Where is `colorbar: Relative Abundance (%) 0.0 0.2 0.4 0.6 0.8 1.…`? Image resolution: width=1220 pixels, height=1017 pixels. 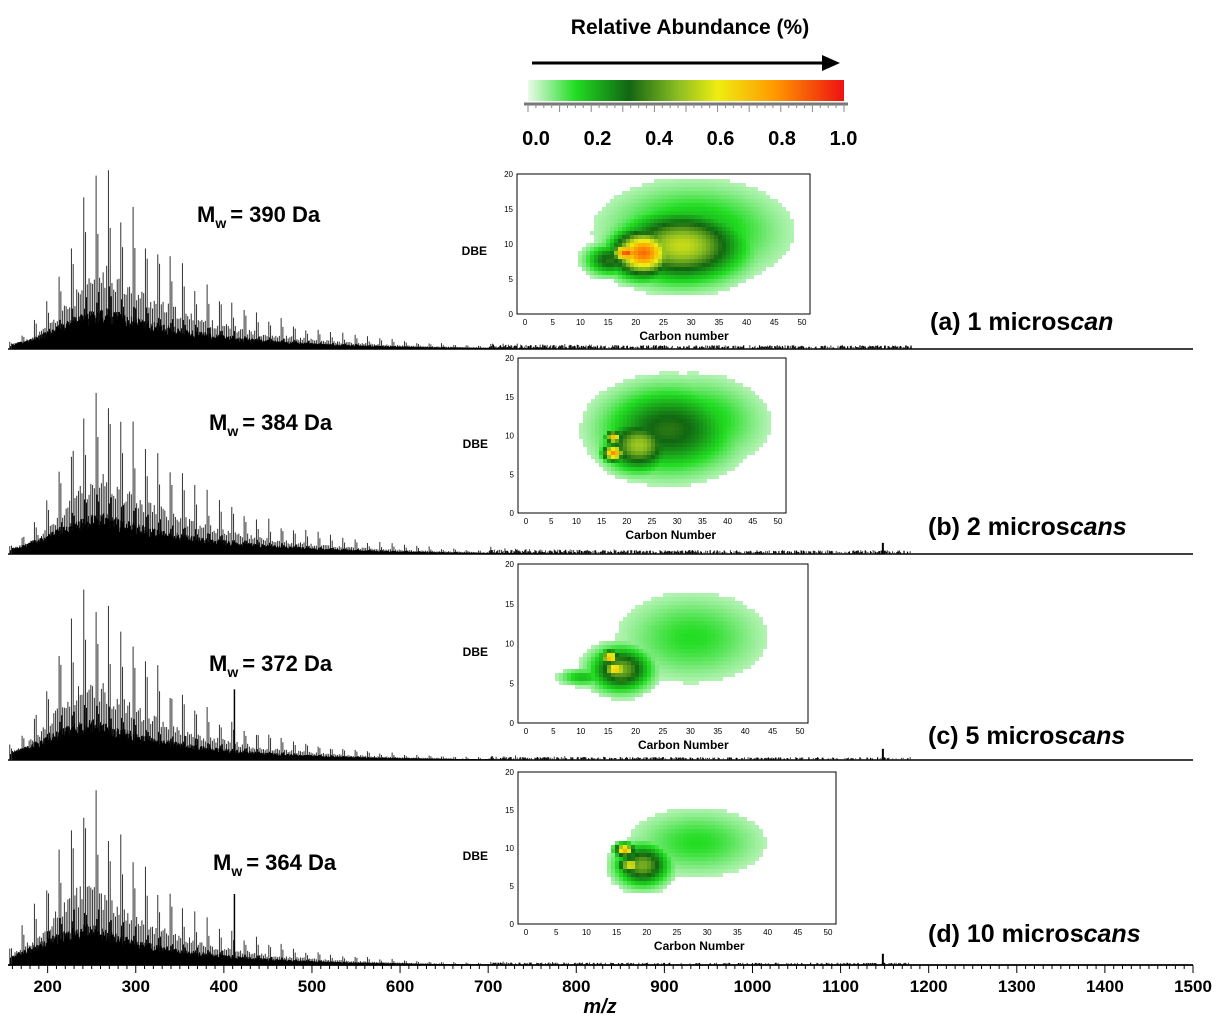 colorbar: Relative Abundance (%) 0.0 0.2 0.4 0.6 0.8 1.… is located at coordinates (689, 83).